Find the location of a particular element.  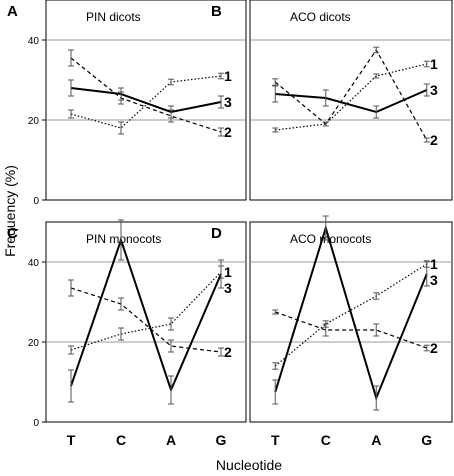

x-axis-title: Nucleotide is located at coordinates (249, 465).